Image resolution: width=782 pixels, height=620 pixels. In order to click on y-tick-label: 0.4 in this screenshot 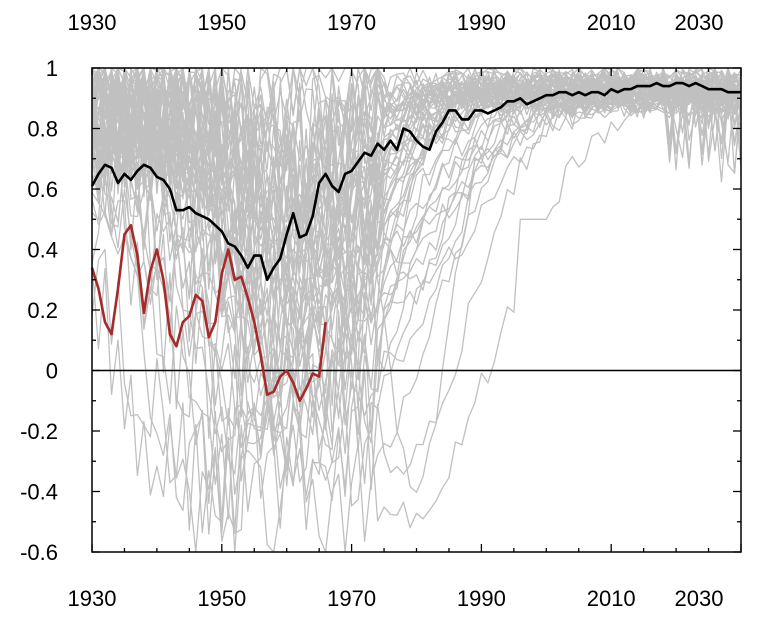, I will do `click(42, 250)`.